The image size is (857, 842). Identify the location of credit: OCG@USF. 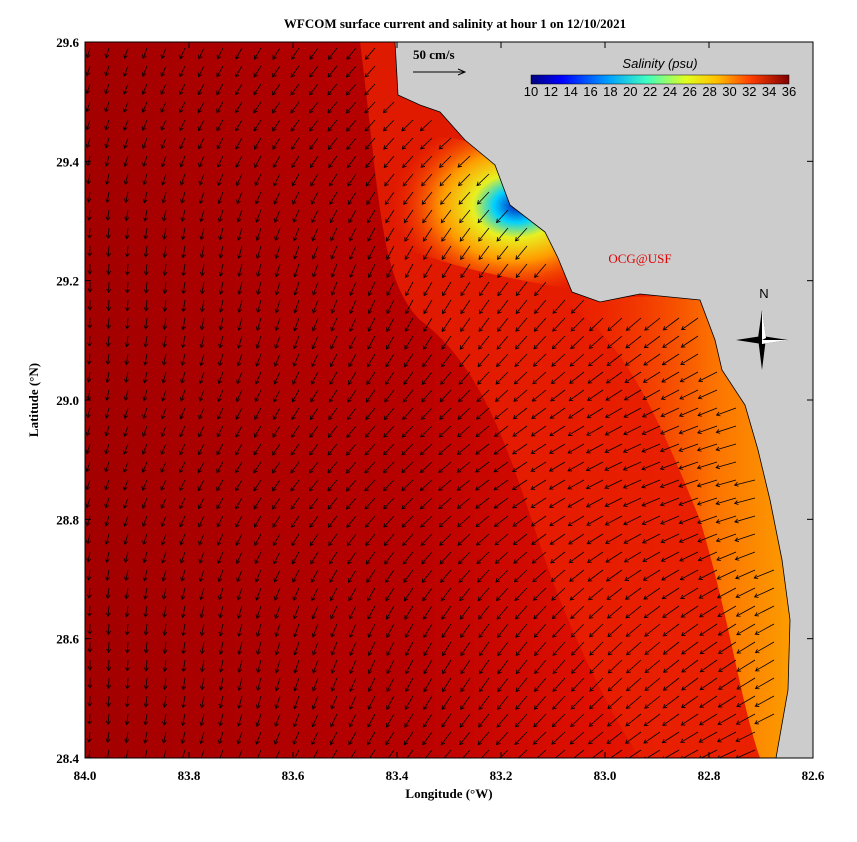
(639, 258).